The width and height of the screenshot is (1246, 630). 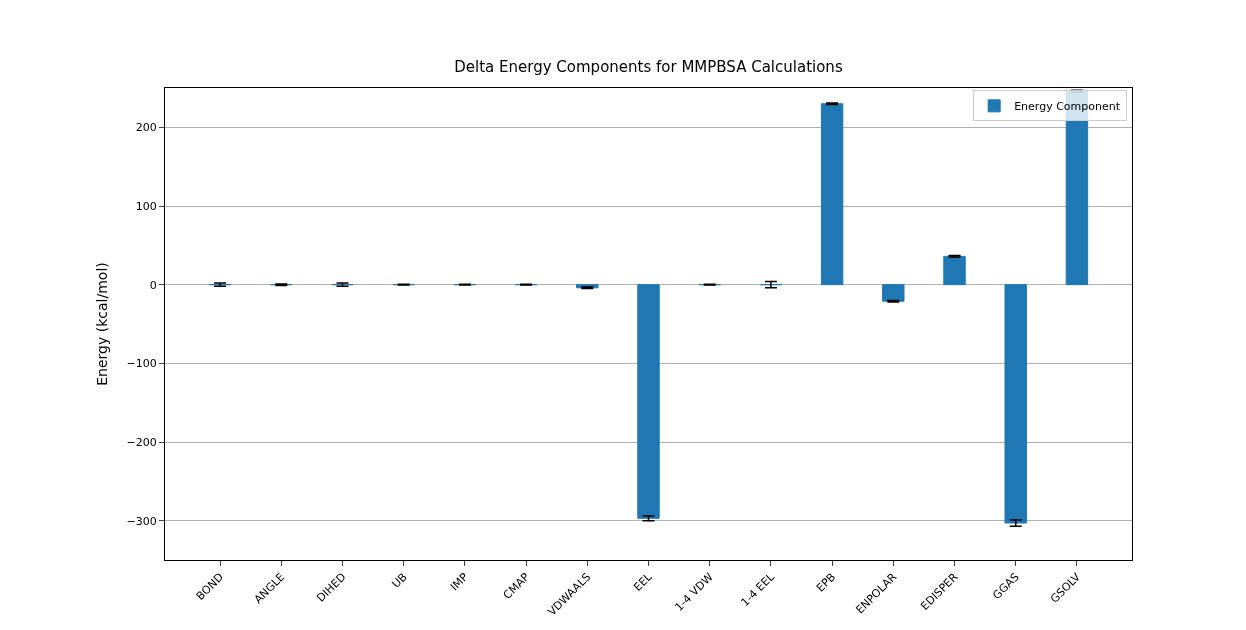 I want to click on x-tick-label: UB, so click(x=399, y=580).